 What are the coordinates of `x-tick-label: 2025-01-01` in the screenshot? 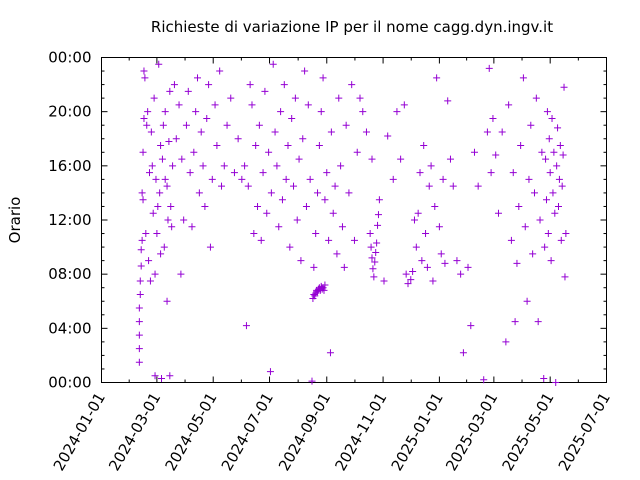 It's located at (417, 431).